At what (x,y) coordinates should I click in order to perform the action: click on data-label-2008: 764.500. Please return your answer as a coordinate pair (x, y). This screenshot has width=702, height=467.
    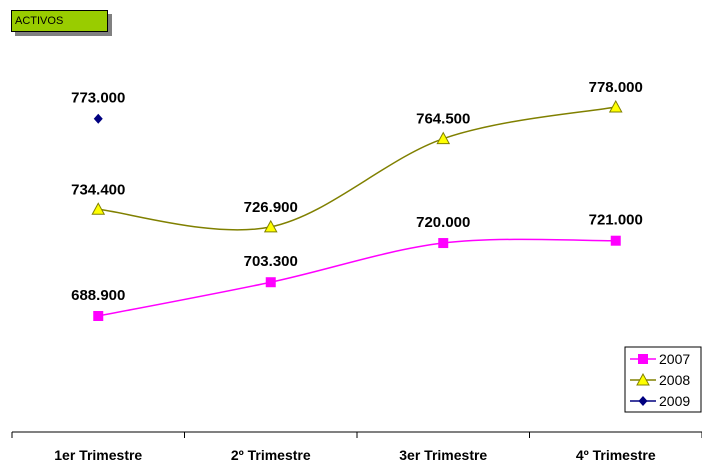
    Looking at the image, I should click on (443, 119).